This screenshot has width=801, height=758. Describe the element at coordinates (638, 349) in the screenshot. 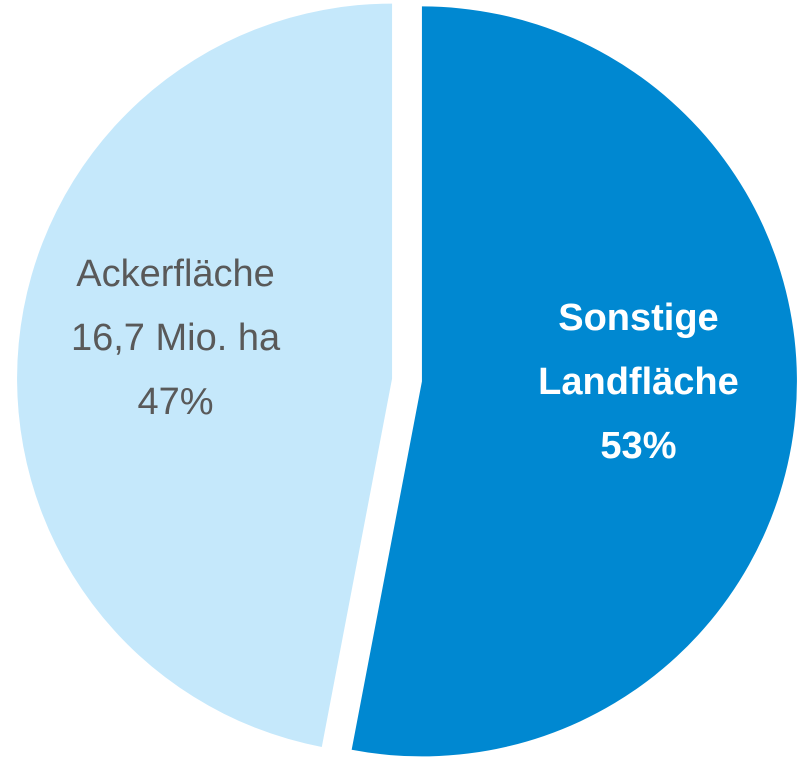

I see `slice-label: Sonstige Landfläche` at that location.